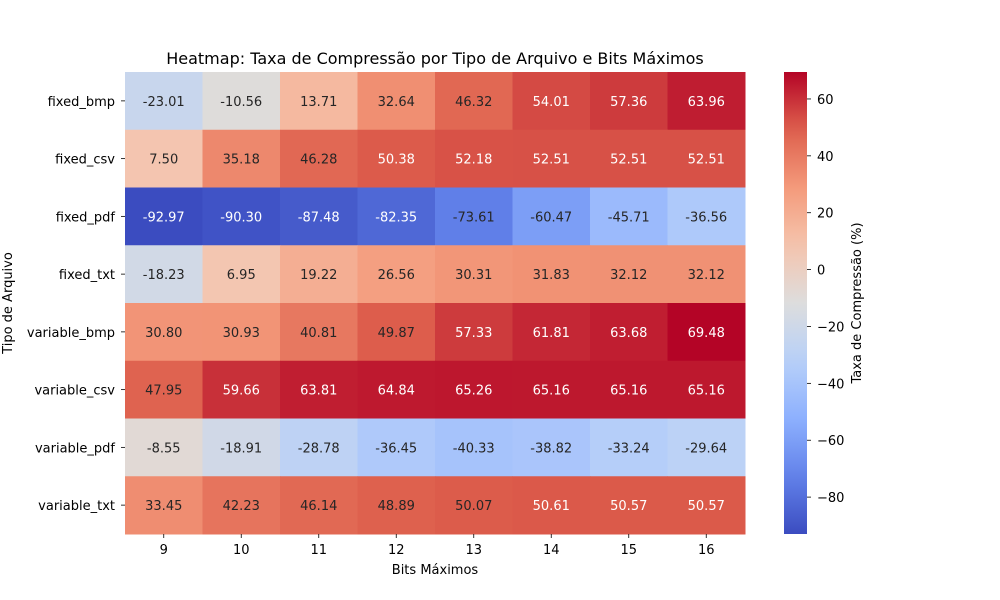 The image size is (1000, 600). What do you see at coordinates (551, 550) in the screenshot?
I see `x-tick-label: 14` at bounding box center [551, 550].